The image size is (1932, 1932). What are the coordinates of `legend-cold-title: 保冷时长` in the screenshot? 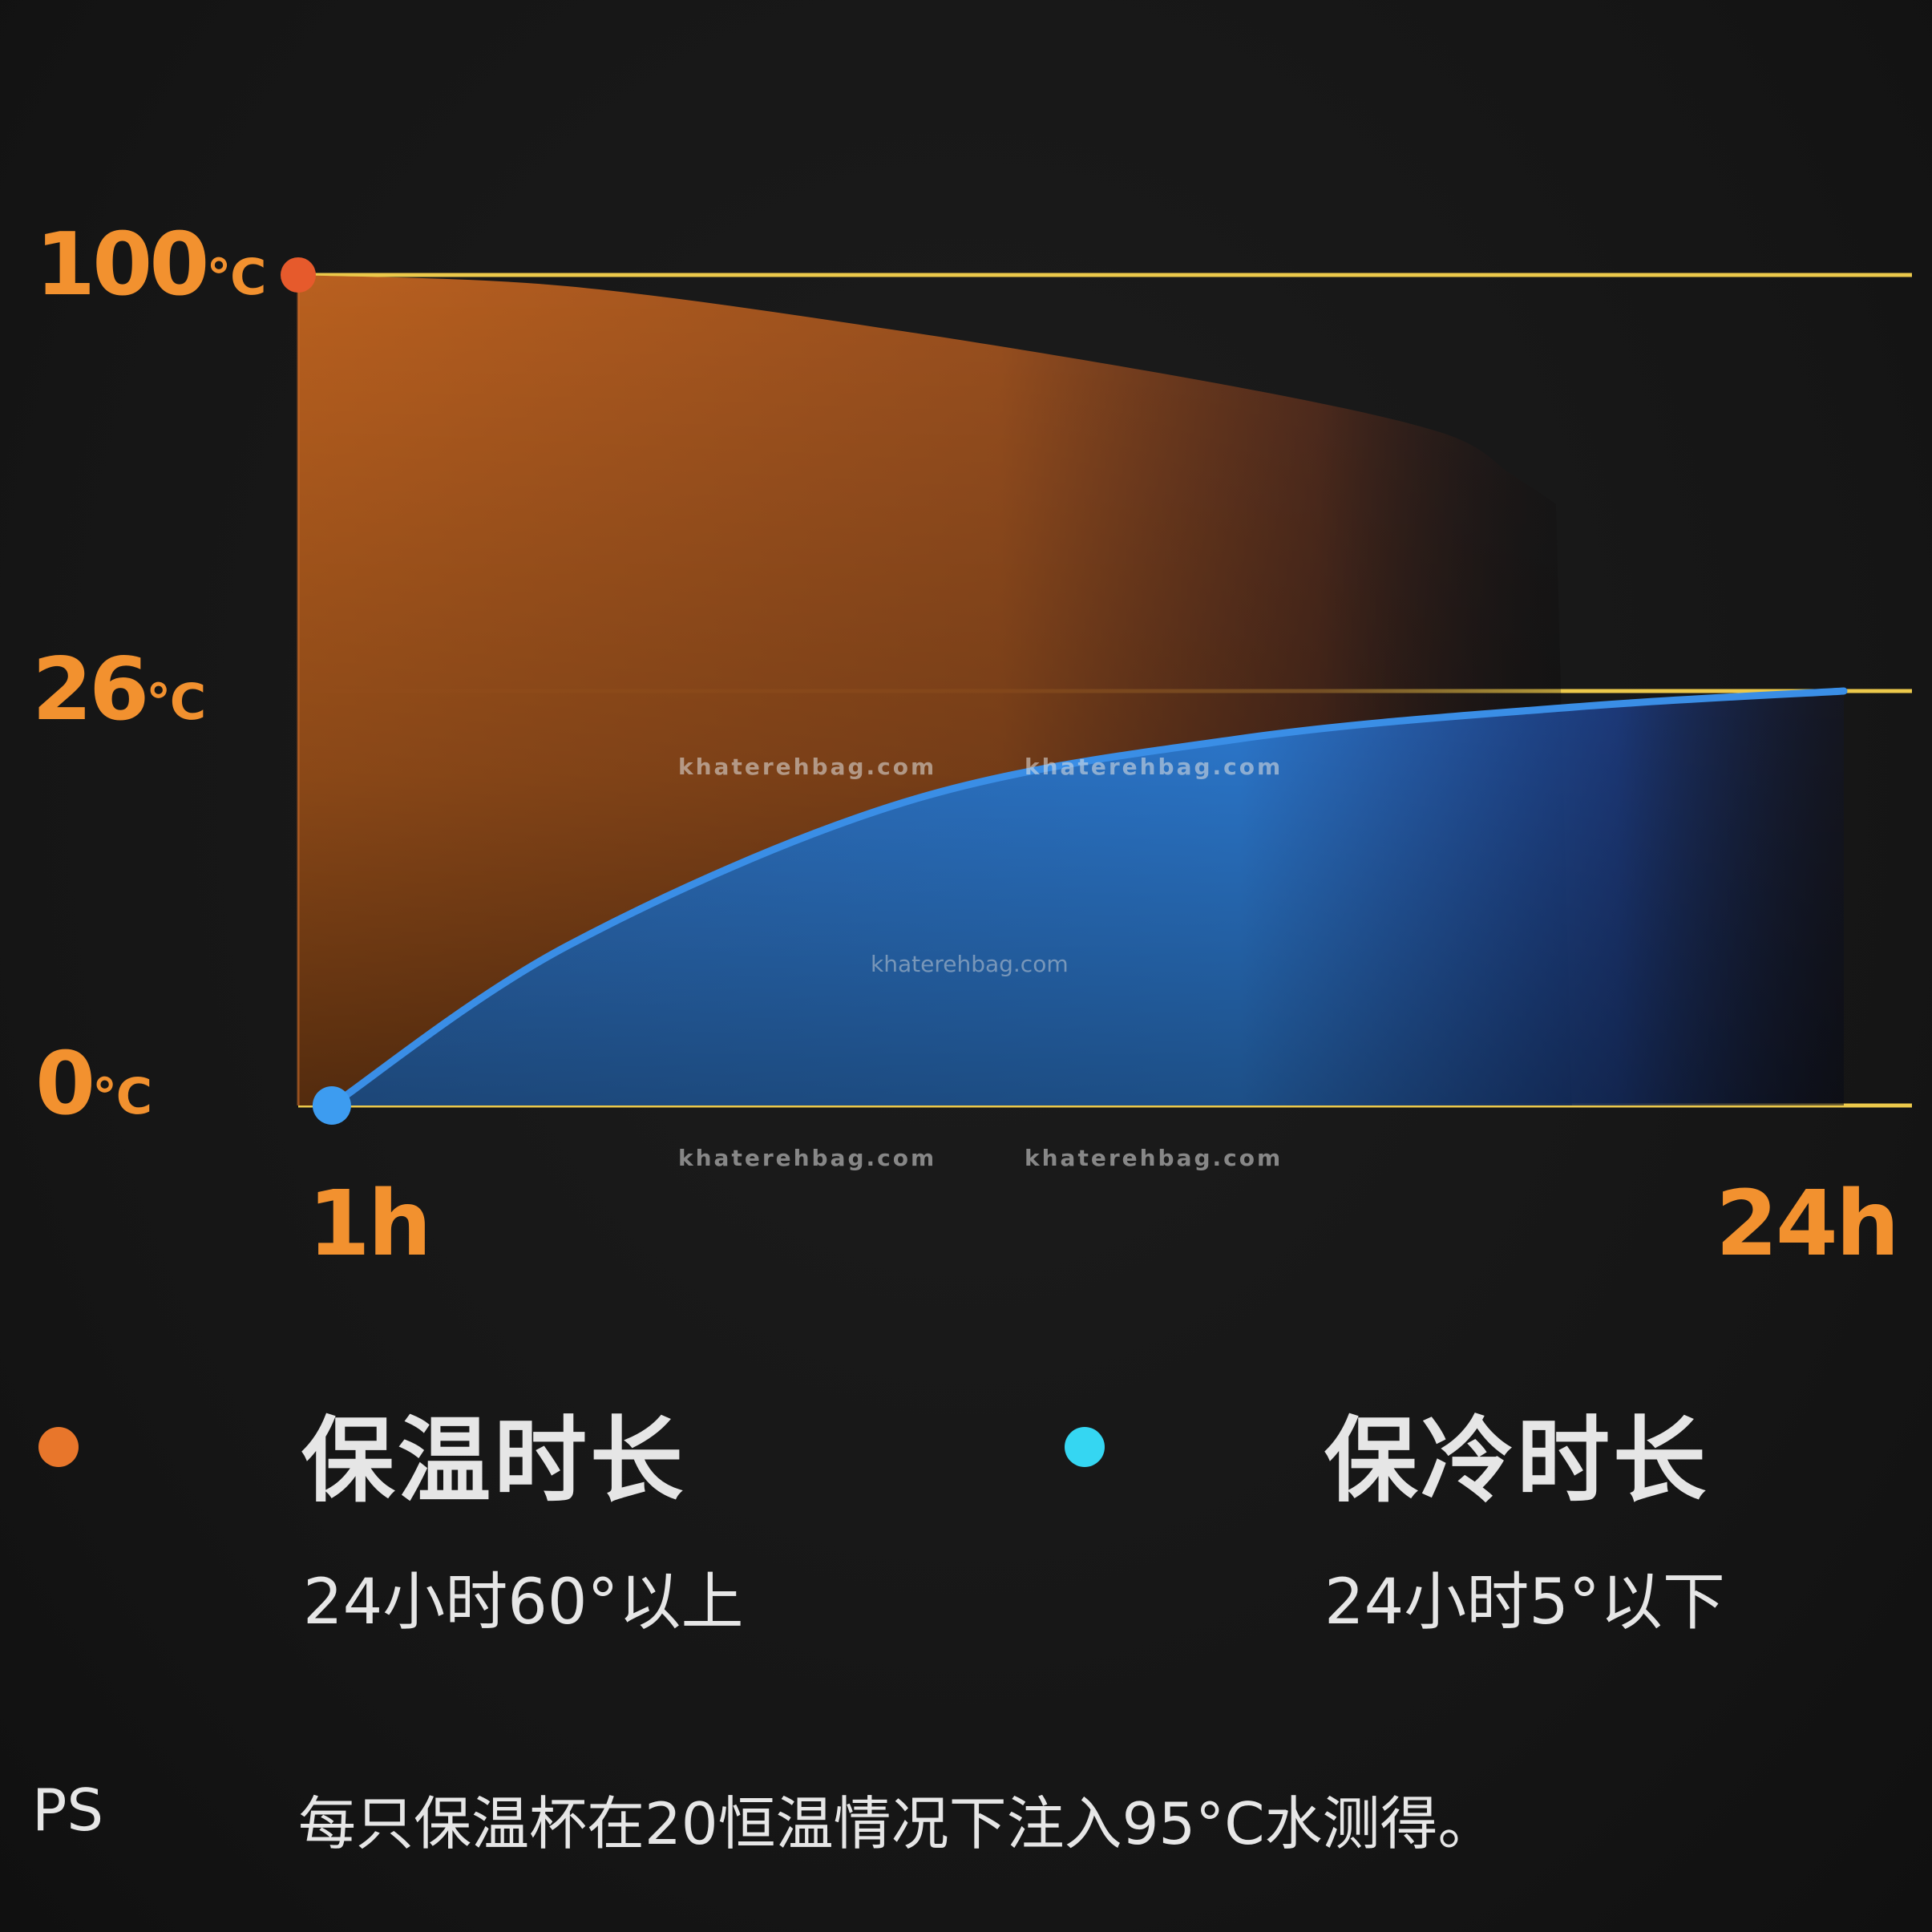 It's located at (1516, 1461).